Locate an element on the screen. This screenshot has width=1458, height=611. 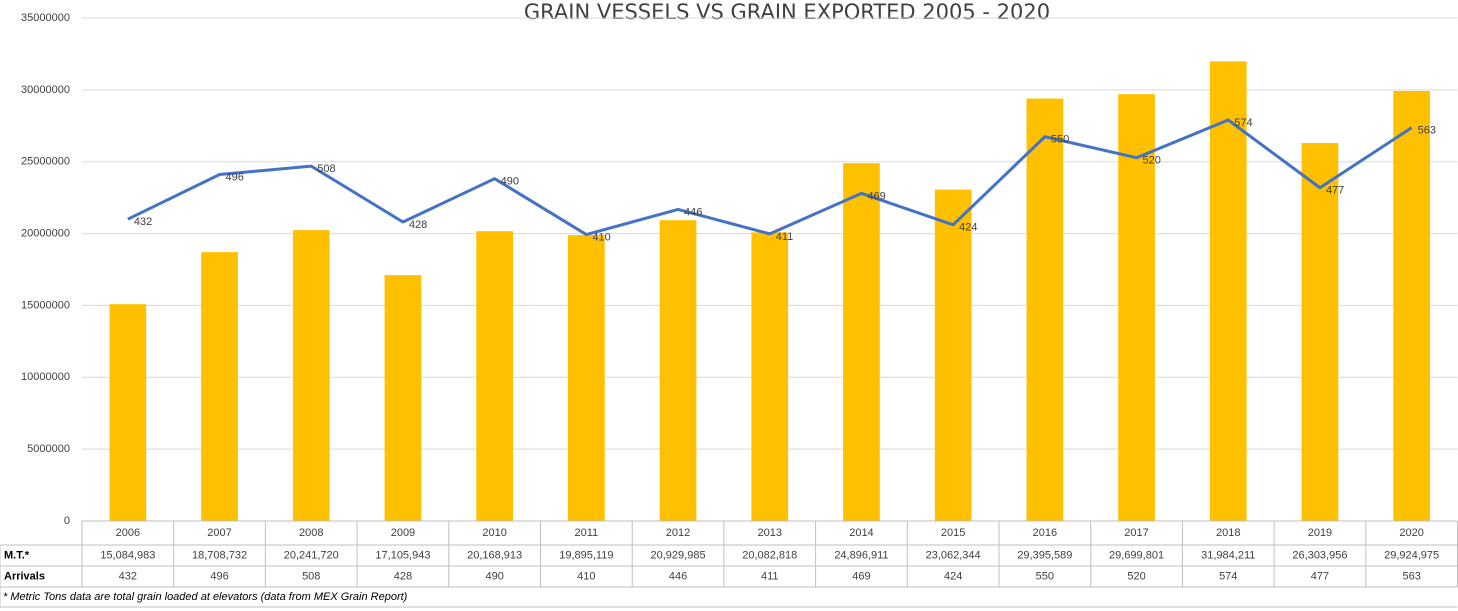
x-tick-label: 2006 is located at coordinates (128, 533).